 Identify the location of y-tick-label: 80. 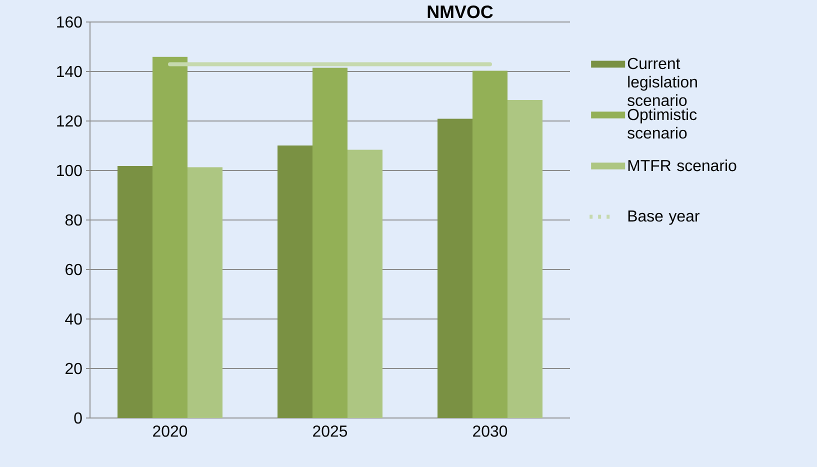
(73, 220).